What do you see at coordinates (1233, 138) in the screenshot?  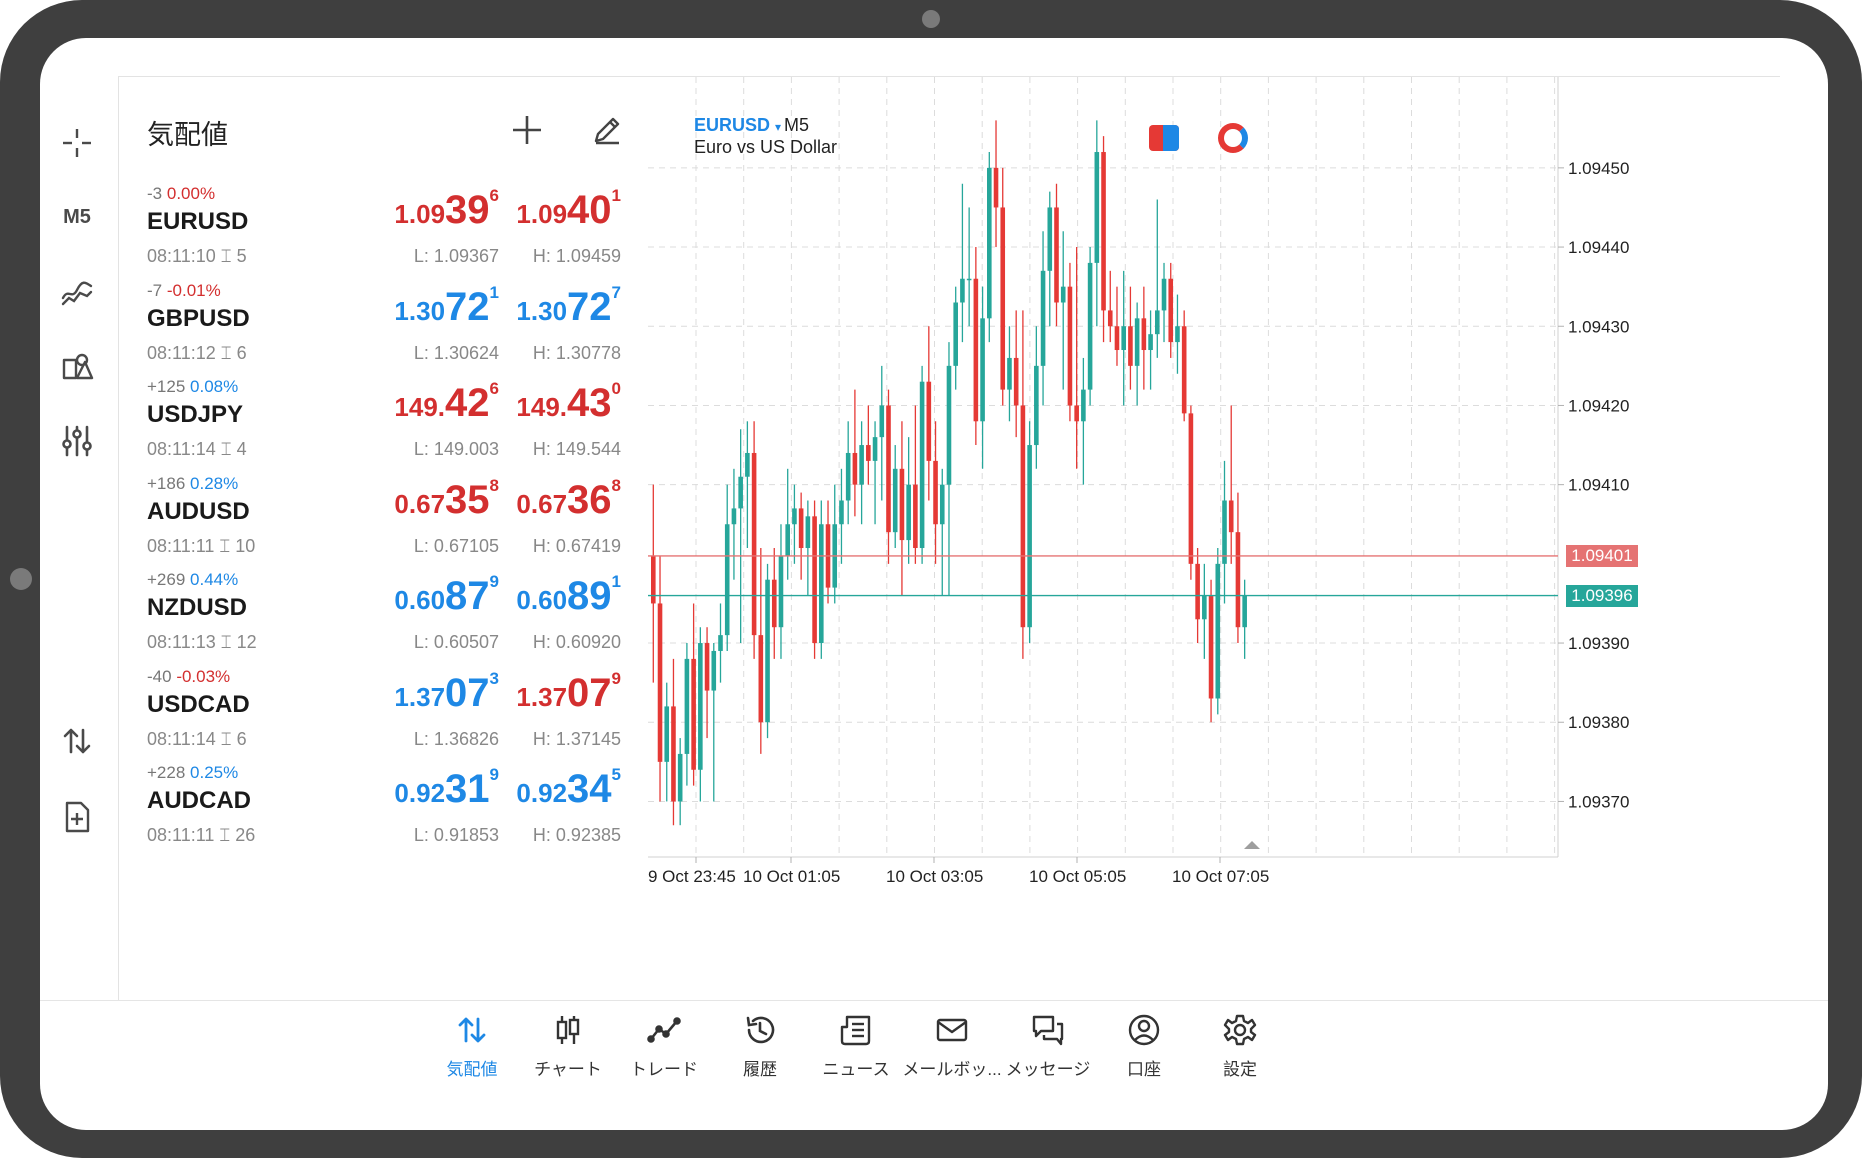 I see `trade-levels-icon` at bounding box center [1233, 138].